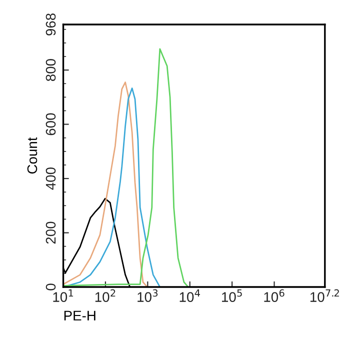 The height and width of the screenshot is (350, 342). What do you see at coordinates (63, 295) in the screenshot?
I see `x-tick-label: 10$^{1}$` at bounding box center [63, 295].